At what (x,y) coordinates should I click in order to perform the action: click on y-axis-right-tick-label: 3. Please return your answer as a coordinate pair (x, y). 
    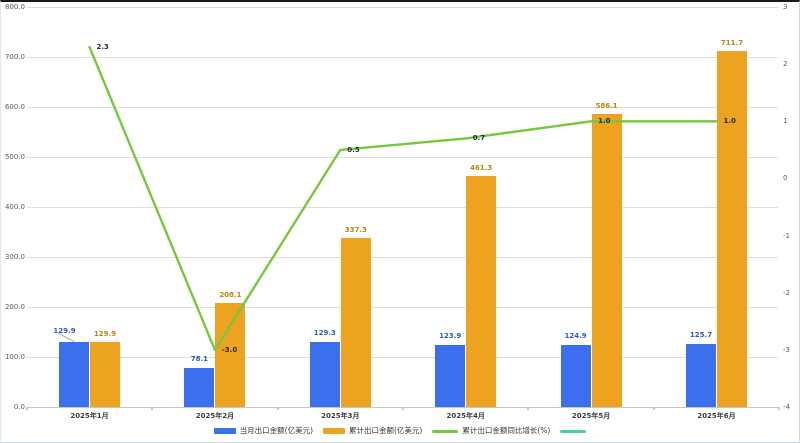
    Looking at the image, I should click on (785, 7).